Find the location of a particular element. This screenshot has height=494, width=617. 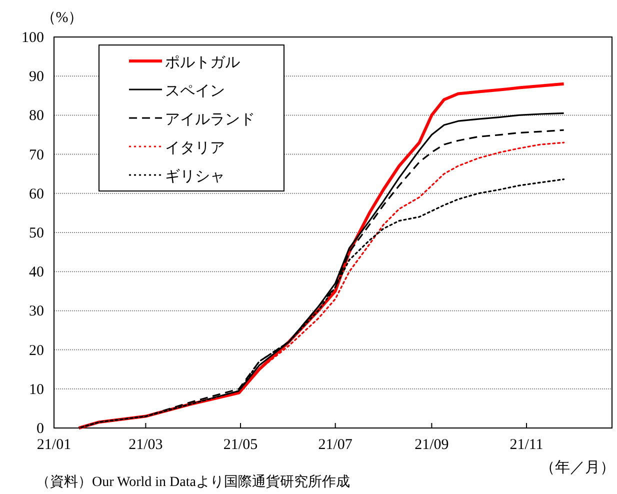

y-tick-label: 10 is located at coordinates (36, 390).